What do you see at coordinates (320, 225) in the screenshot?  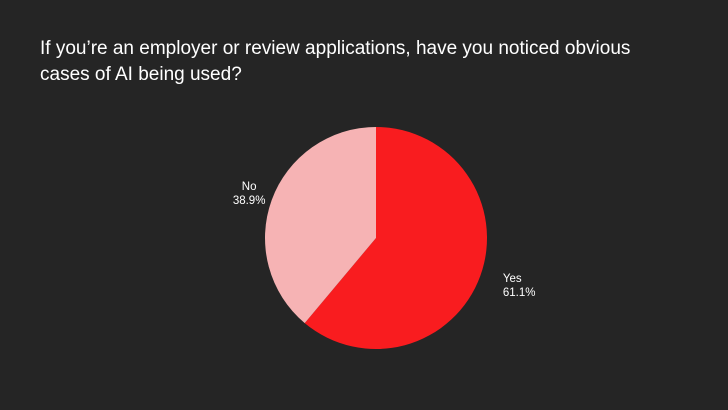 I see `pie-slice-no` at bounding box center [320, 225].